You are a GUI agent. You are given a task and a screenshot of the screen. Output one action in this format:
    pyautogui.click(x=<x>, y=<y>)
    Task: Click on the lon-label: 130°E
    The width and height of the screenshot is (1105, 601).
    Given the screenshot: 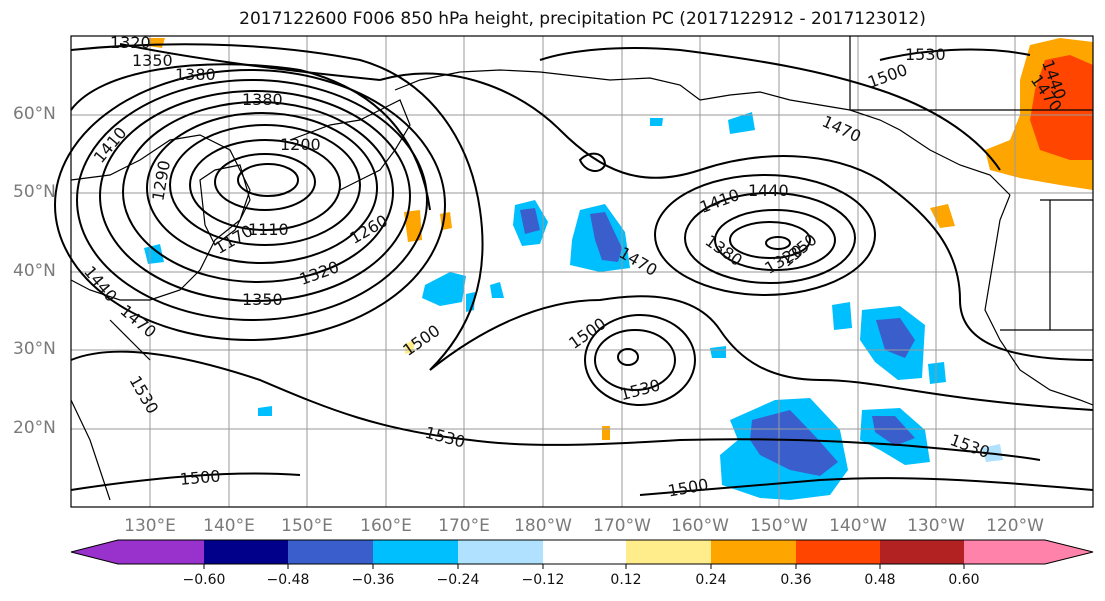 What is the action you would take?
    pyautogui.click(x=150, y=526)
    